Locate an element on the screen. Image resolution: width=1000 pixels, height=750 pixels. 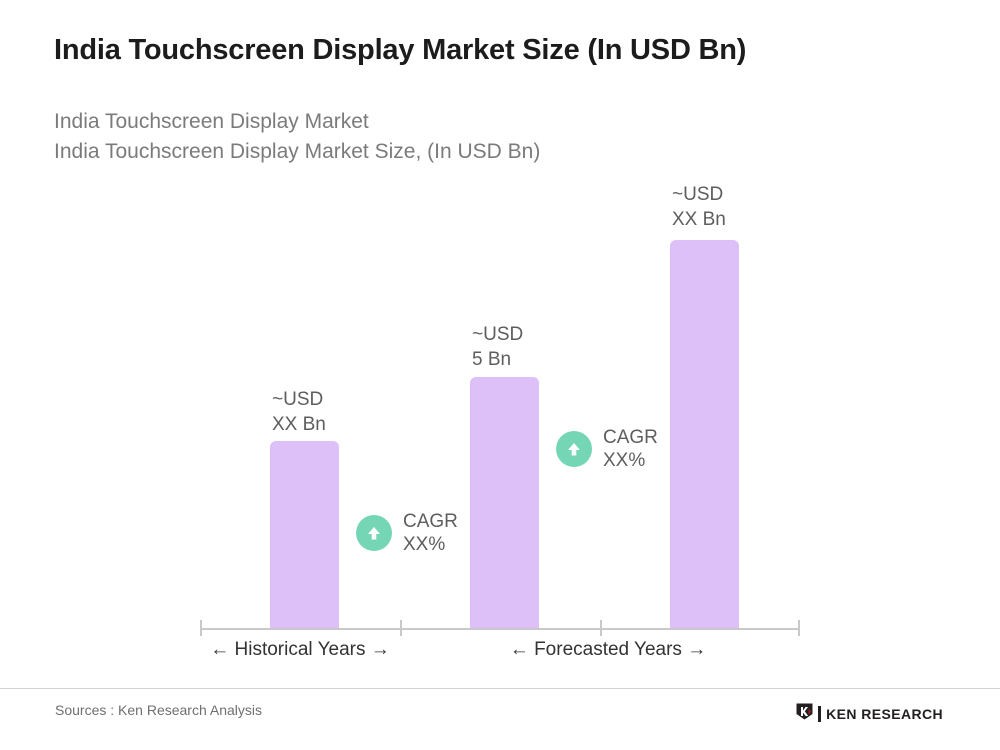
chart-subtitle-line-1: India Touchscreen Display Market is located at coordinates (211, 121).